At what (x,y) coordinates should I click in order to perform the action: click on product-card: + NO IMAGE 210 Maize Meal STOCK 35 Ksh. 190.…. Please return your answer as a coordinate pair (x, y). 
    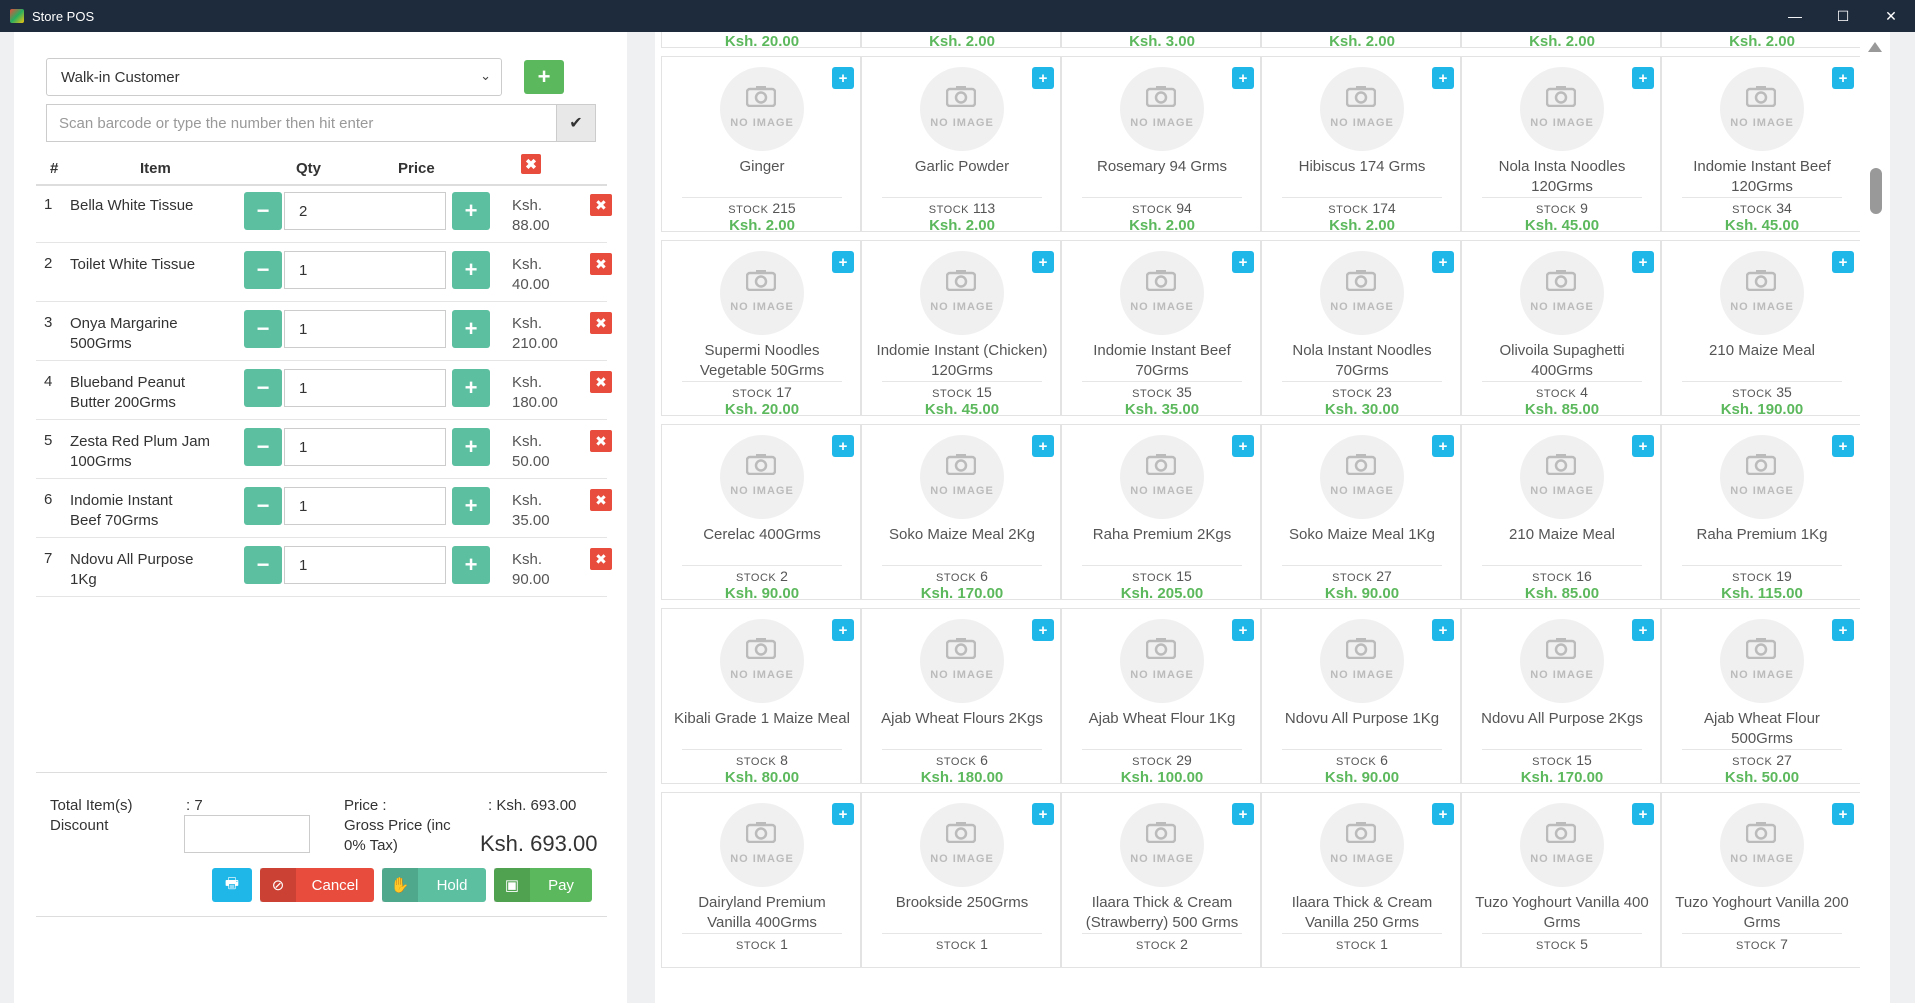
    Looking at the image, I should click on (1761, 329).